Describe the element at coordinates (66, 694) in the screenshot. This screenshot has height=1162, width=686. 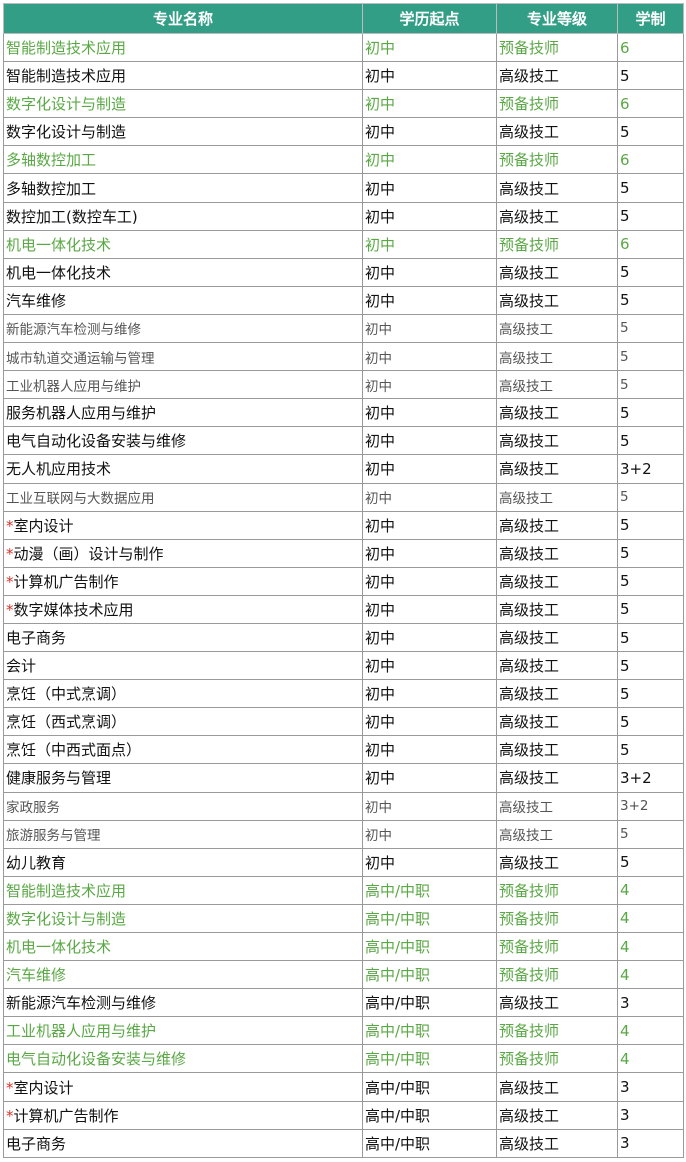
I see `cell-text: 烹饪（中式烹调）` at that location.